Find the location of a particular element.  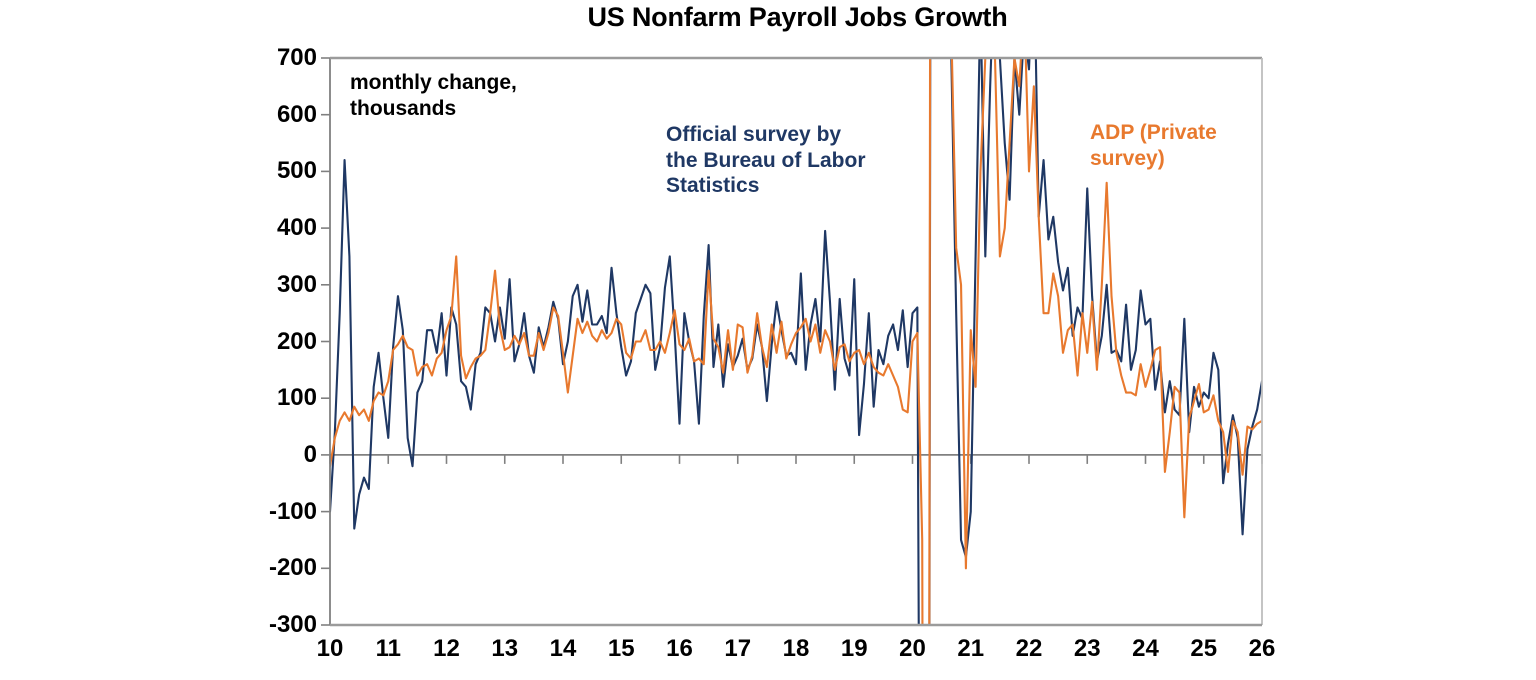

x-tick-label: 10 is located at coordinates (330, 648).